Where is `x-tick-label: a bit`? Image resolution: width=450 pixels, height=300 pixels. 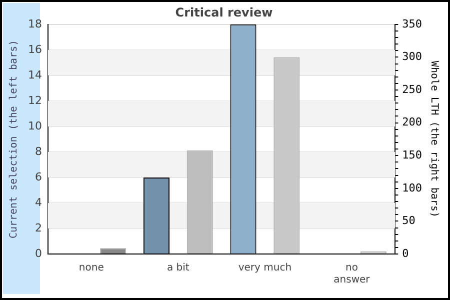 x-tick-label: a bit is located at coordinates (178, 268).